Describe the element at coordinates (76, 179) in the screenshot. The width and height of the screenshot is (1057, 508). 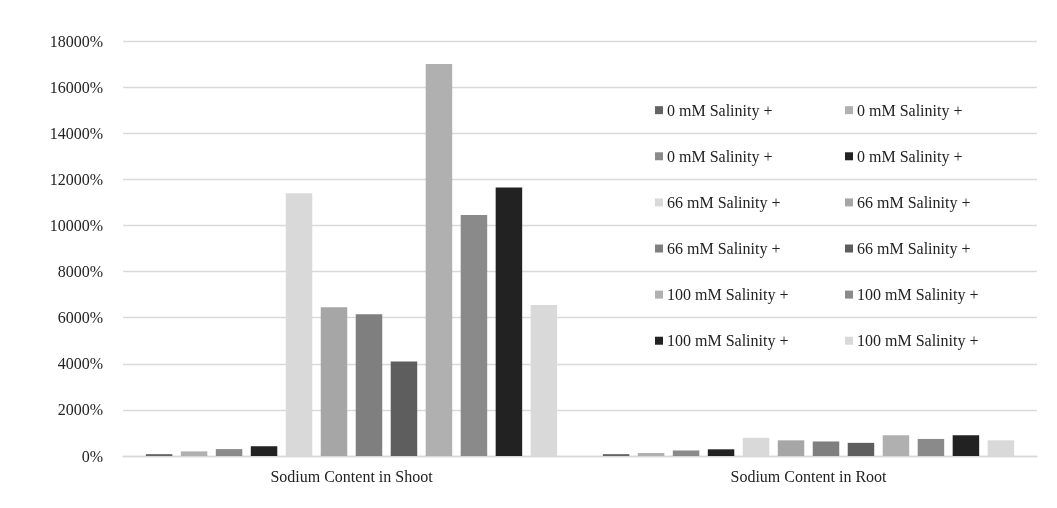
I see `y-tick-label: 12000%` at that location.